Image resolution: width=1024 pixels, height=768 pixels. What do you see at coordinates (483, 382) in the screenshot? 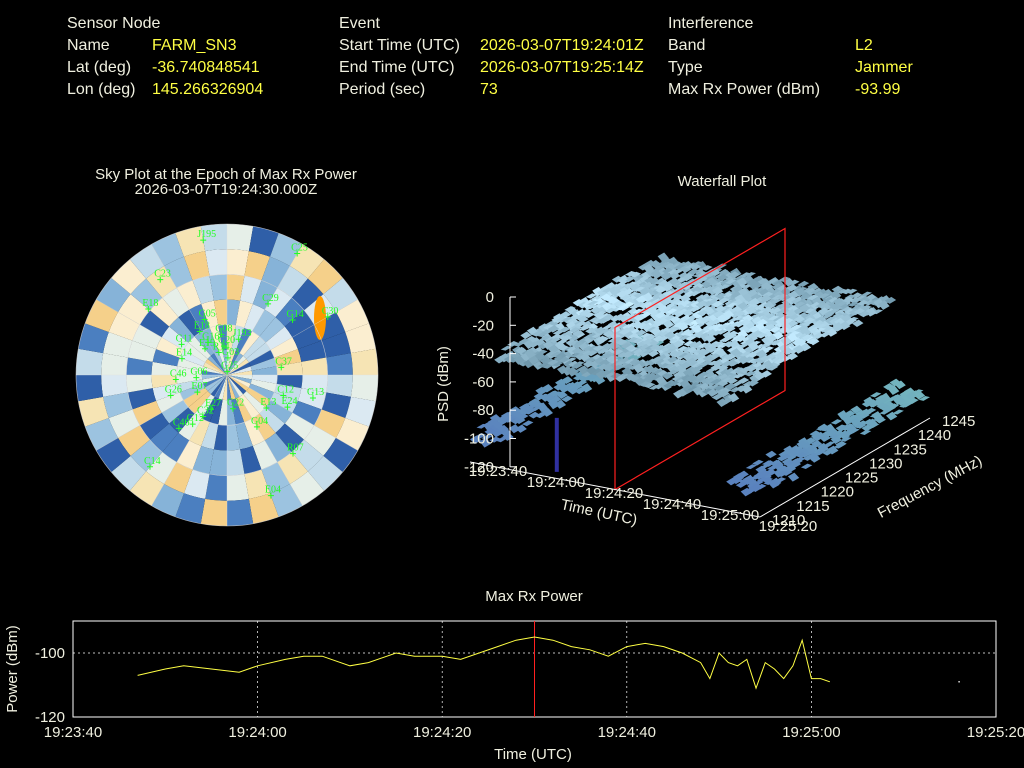
I see `z-tick-label: -60` at bounding box center [483, 382].